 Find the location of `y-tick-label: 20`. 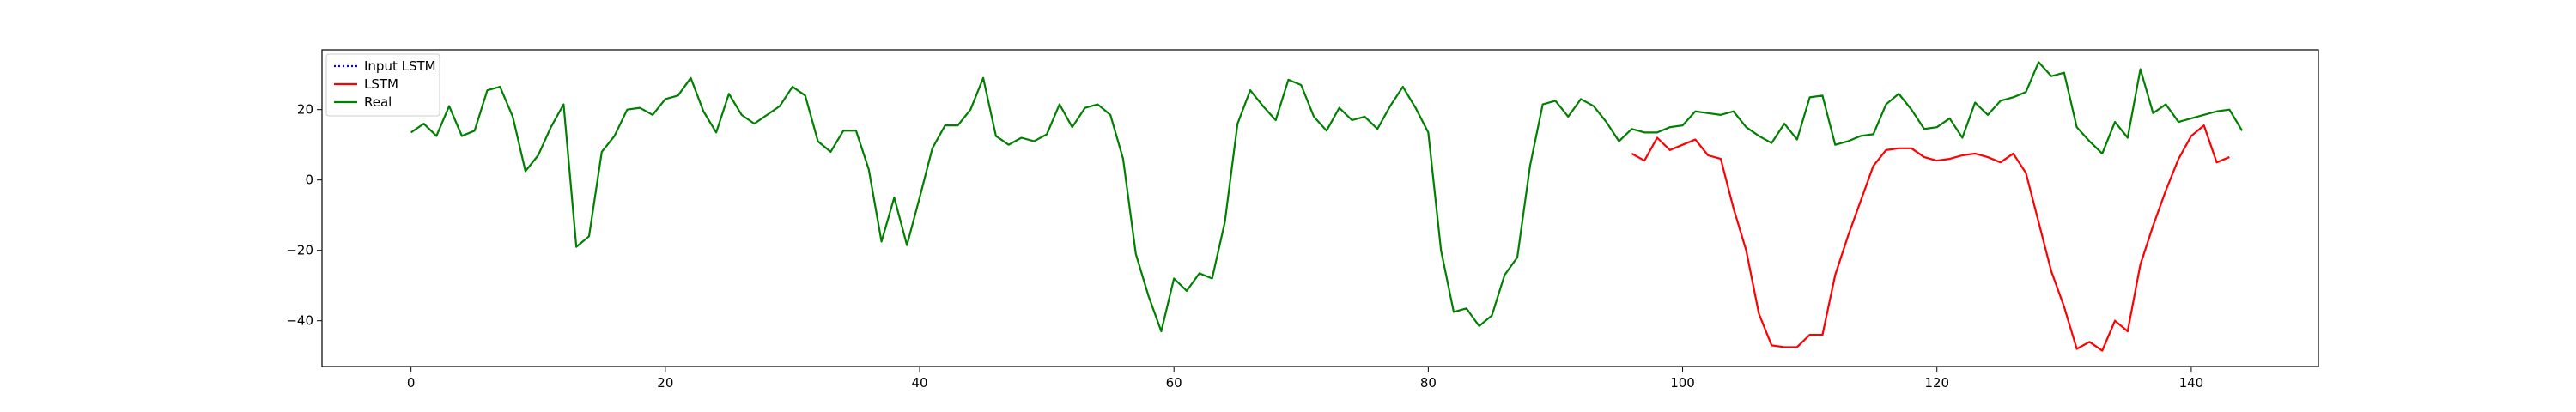

y-tick-label: 20 is located at coordinates (305, 110).